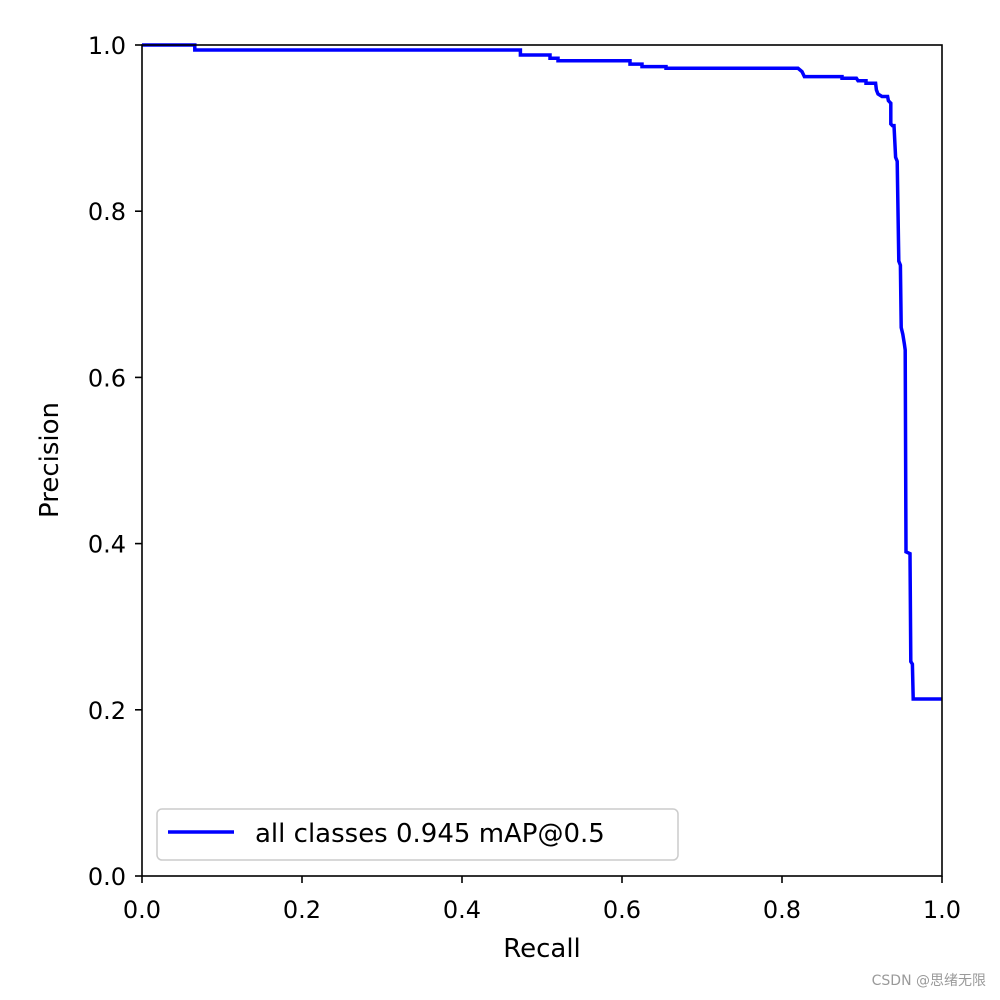  I want to click on y-tick-label: 0.0, so click(107, 877).